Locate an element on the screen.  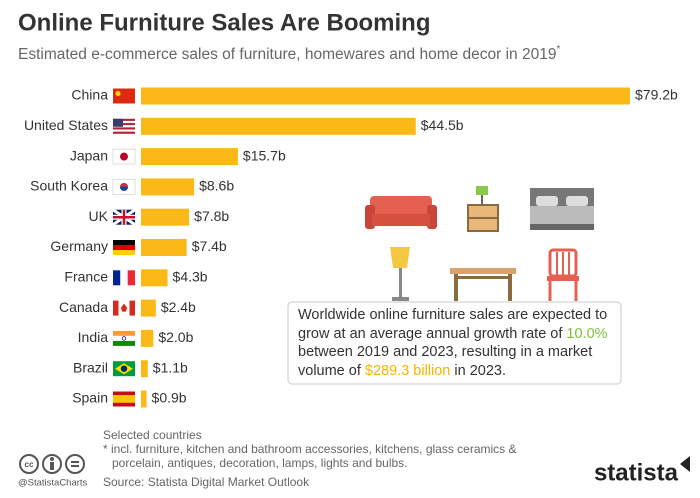
license-icons is located at coordinates (52, 464).